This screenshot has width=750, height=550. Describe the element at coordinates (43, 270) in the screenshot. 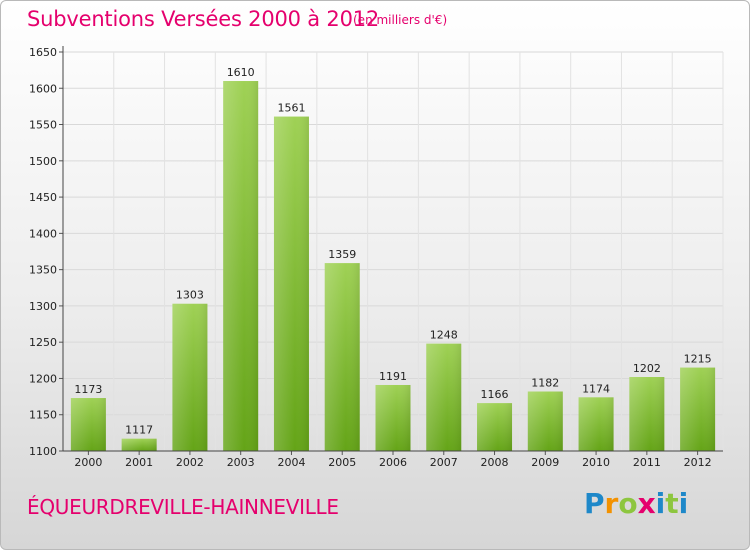

I see `y-tick-label: 1350` at that location.